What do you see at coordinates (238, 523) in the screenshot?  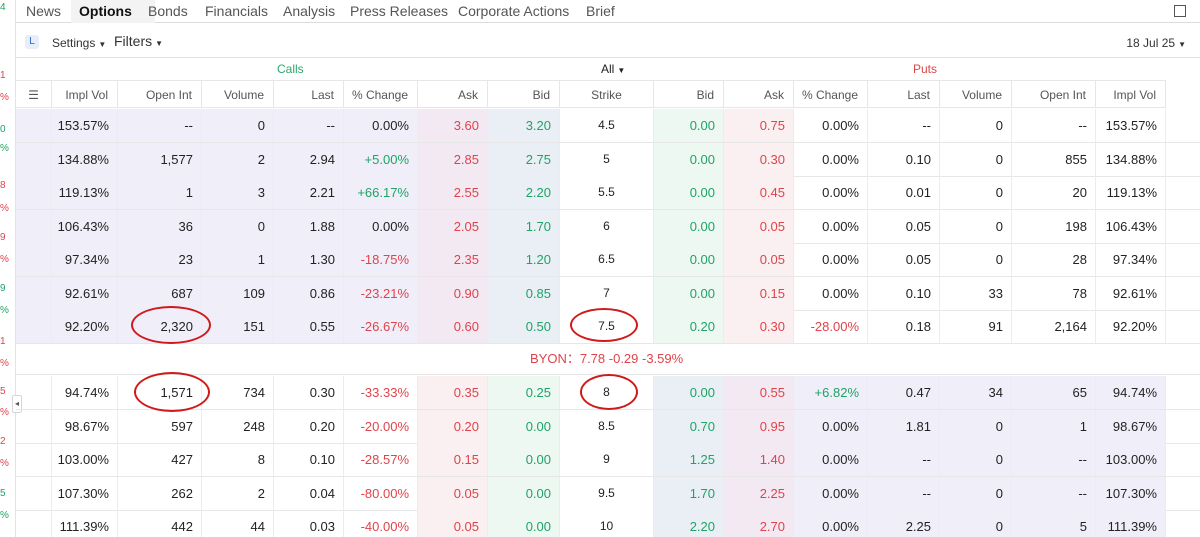 I see `call-cell-vol: 44` at bounding box center [238, 523].